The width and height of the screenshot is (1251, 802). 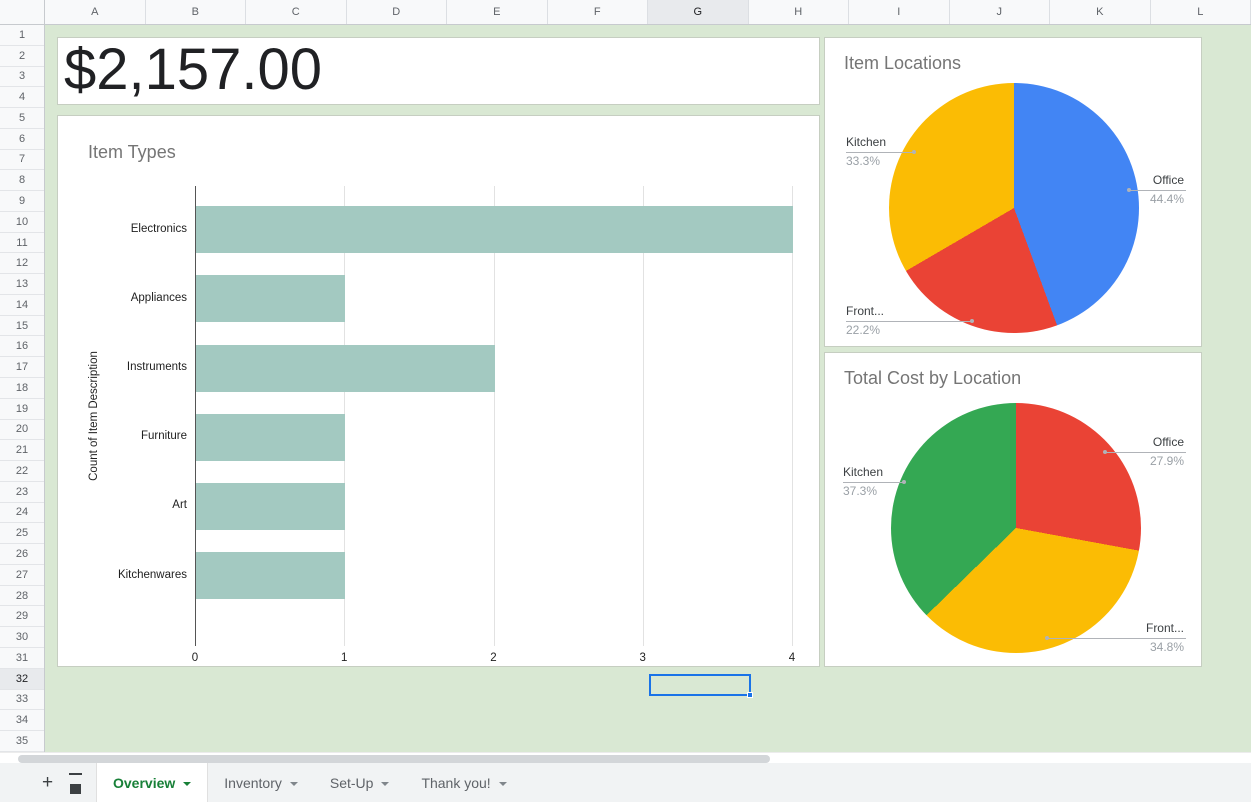 I want to click on row-header-5: 5, so click(x=22, y=118).